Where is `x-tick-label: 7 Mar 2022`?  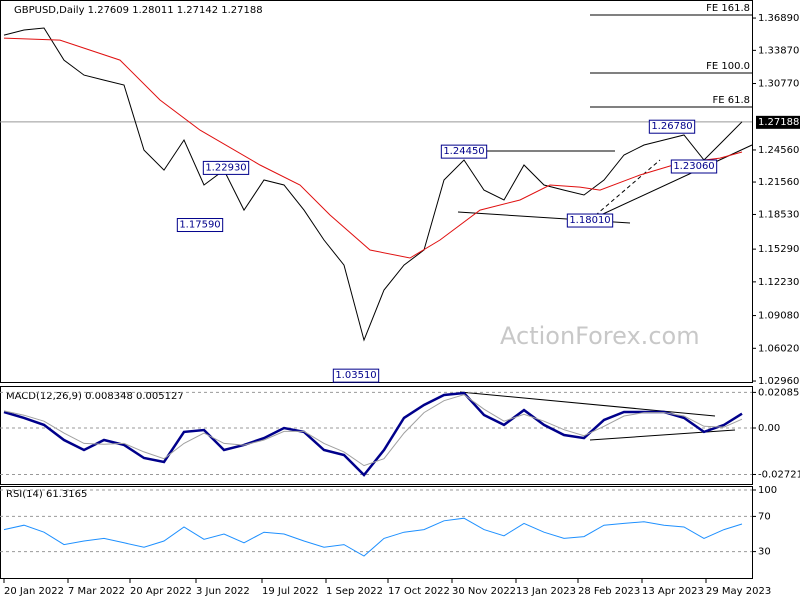
x-tick-label: 7 Mar 2022 is located at coordinates (96, 591).